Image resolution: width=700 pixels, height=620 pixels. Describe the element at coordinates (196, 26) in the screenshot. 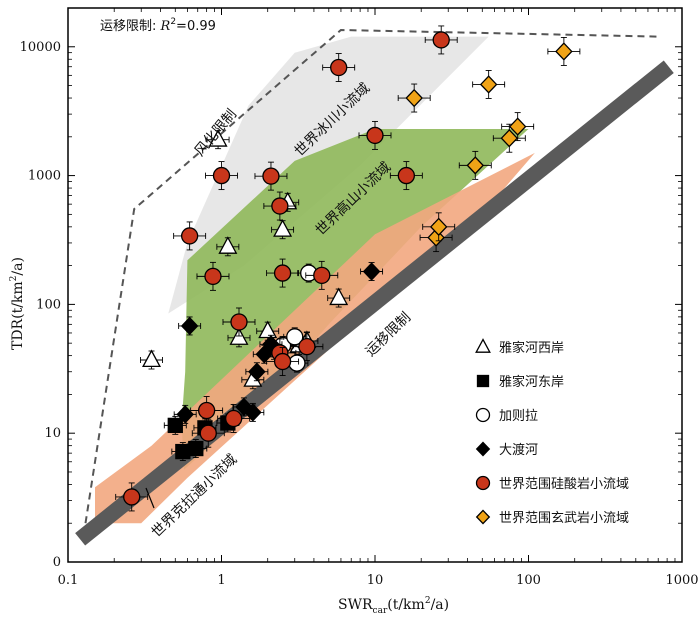

I see `title-value: =0.99` at that location.